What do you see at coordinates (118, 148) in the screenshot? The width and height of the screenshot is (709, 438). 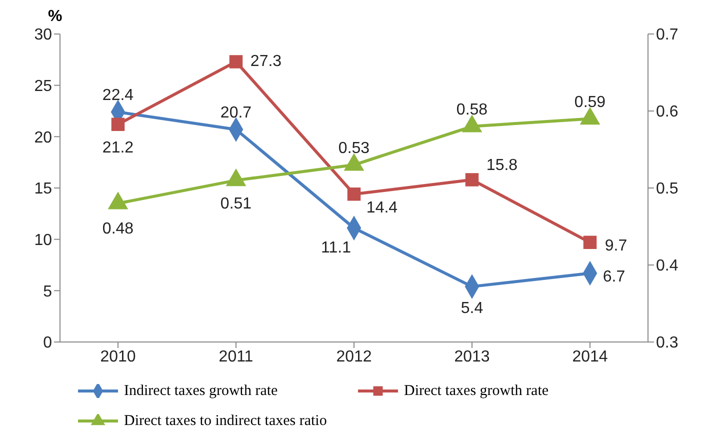 I see `data-label: 21.2` at bounding box center [118, 148].